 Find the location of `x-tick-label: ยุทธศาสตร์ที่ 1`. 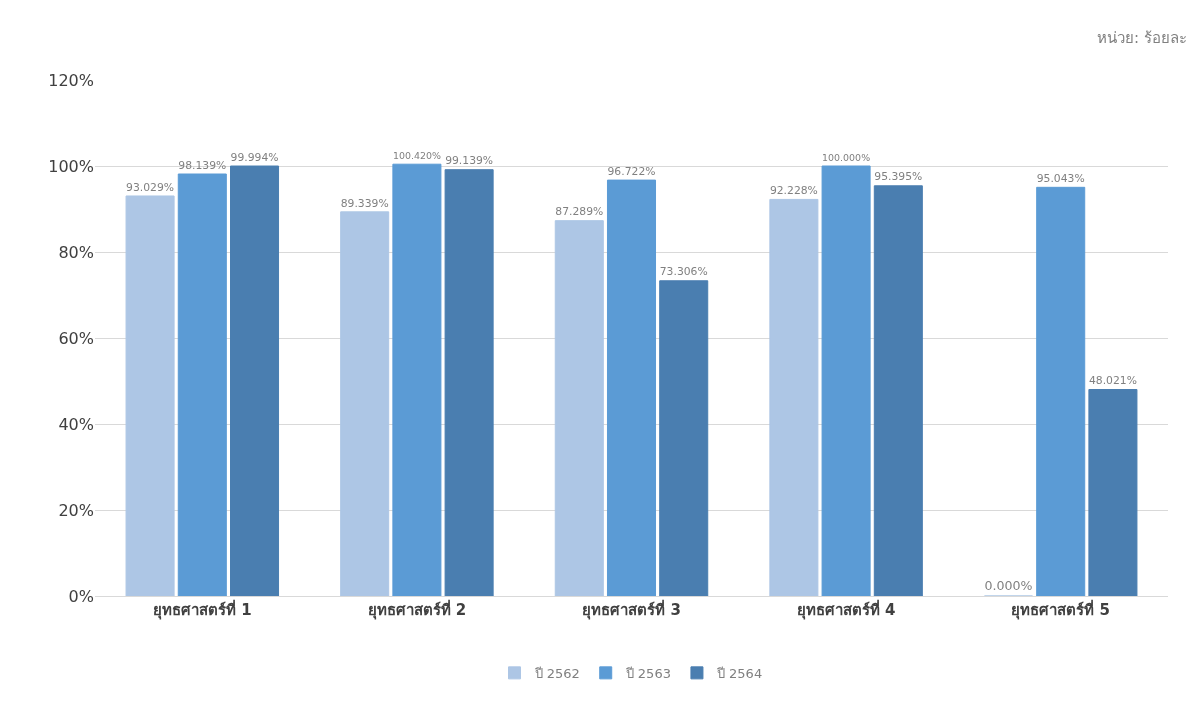

x-tick-label: ยุทธศาสตร์ที่ 1 is located at coordinates (202, 609).